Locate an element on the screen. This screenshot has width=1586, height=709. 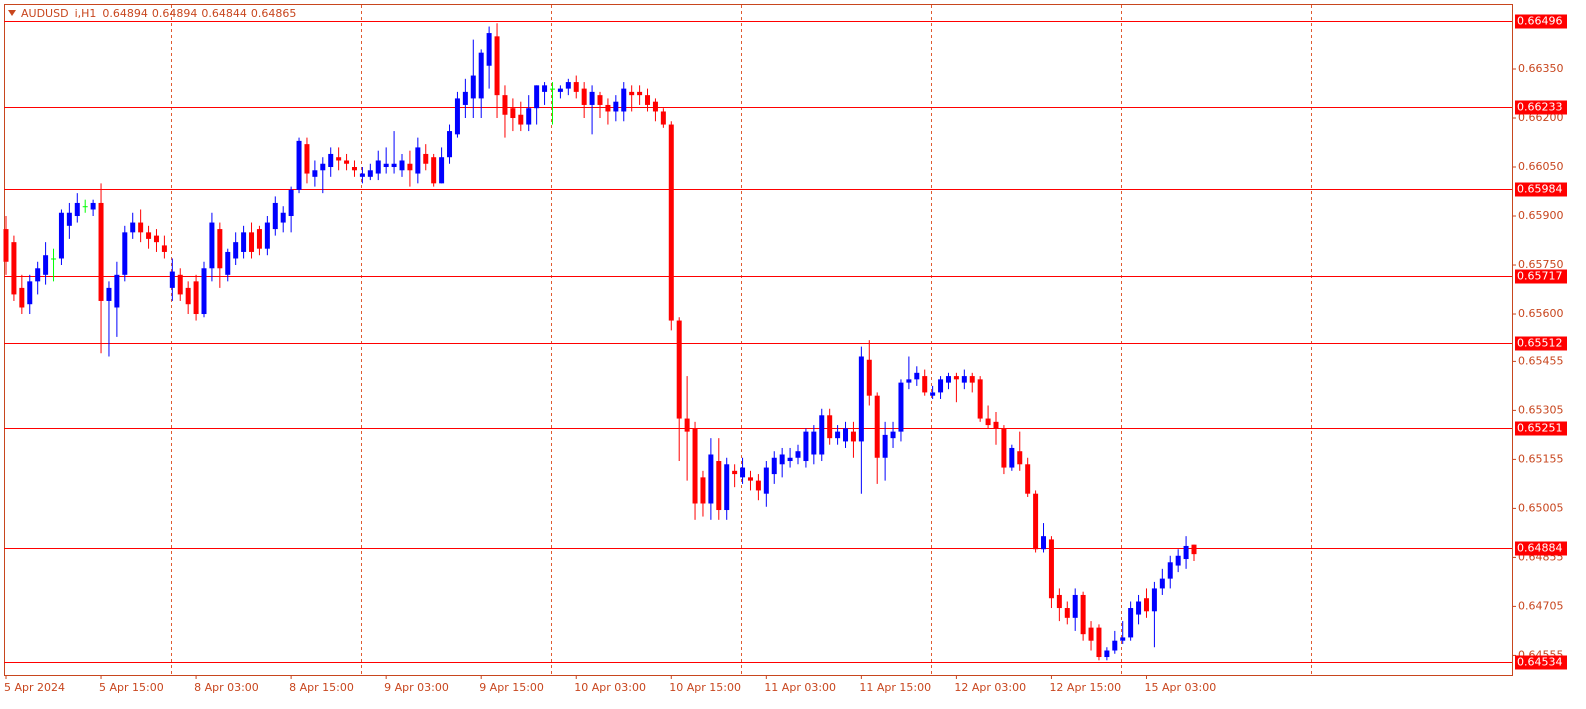
x-tick-label: 15 Apr 03:00 is located at coordinates (1180, 687).